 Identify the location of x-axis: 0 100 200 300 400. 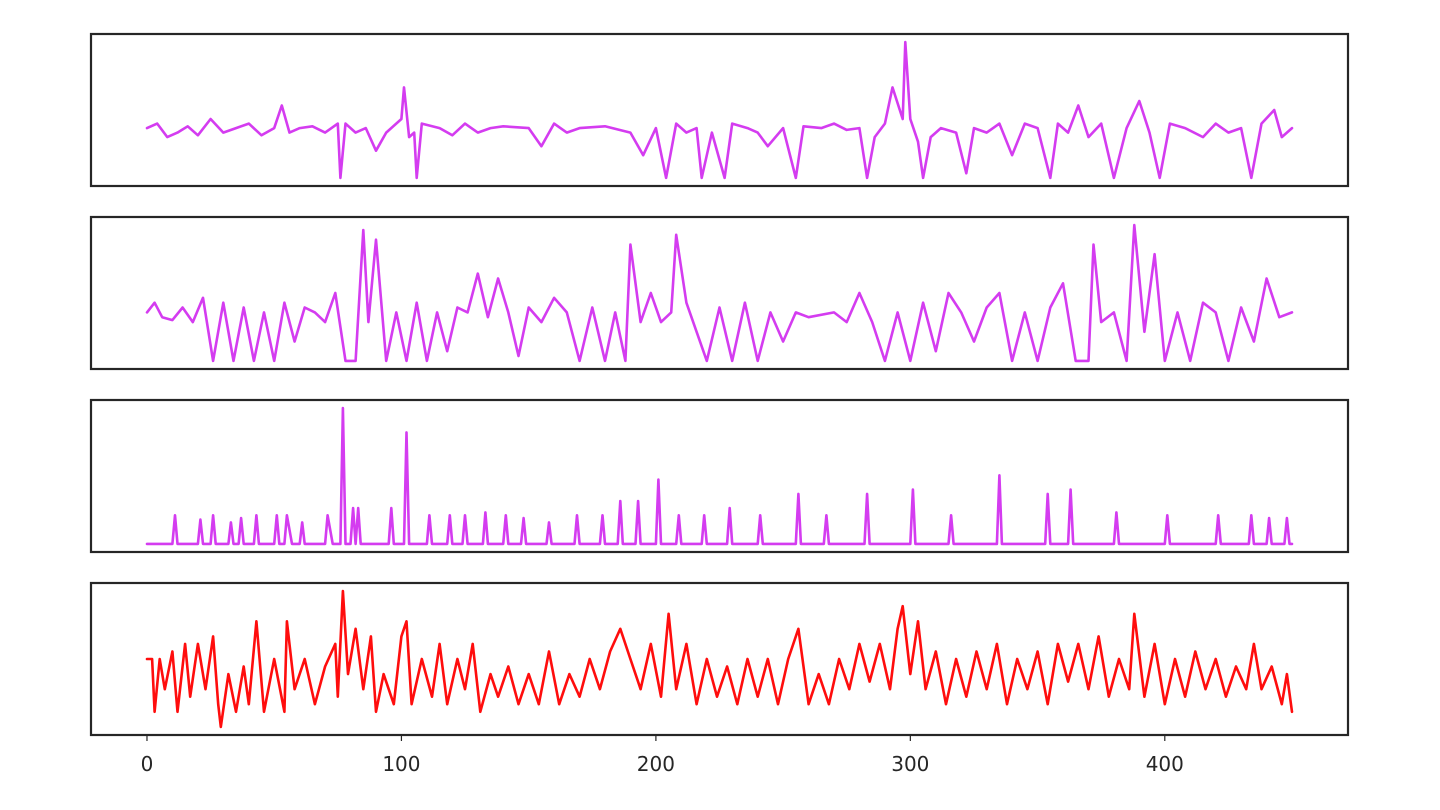
(662, 755).